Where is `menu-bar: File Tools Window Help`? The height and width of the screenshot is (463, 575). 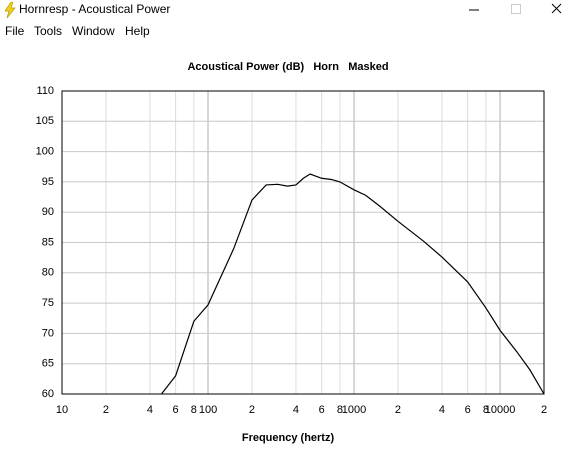 menu-bar: File Tools Window Help is located at coordinates (287, 31).